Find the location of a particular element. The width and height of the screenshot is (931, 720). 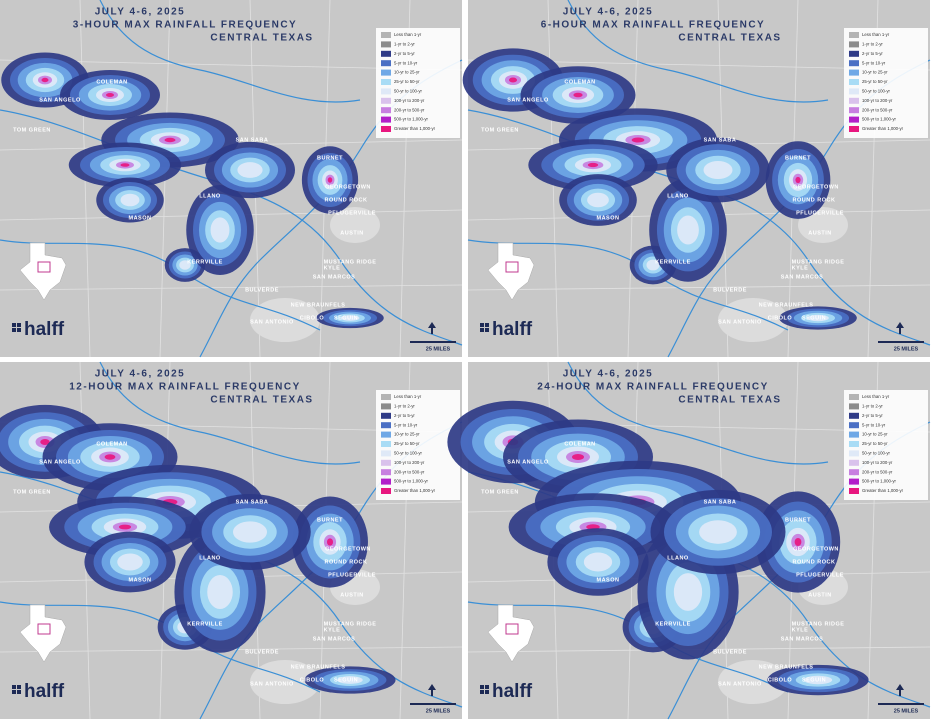

city-label: MUSTANG RIDGE is located at coordinates (818, 262).